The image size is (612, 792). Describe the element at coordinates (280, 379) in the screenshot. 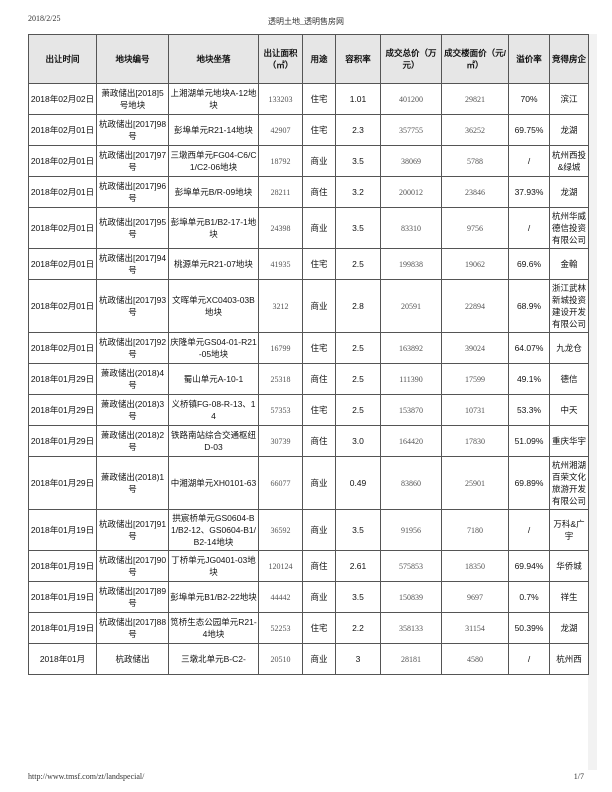

I see `table-cell: 25318` at that location.